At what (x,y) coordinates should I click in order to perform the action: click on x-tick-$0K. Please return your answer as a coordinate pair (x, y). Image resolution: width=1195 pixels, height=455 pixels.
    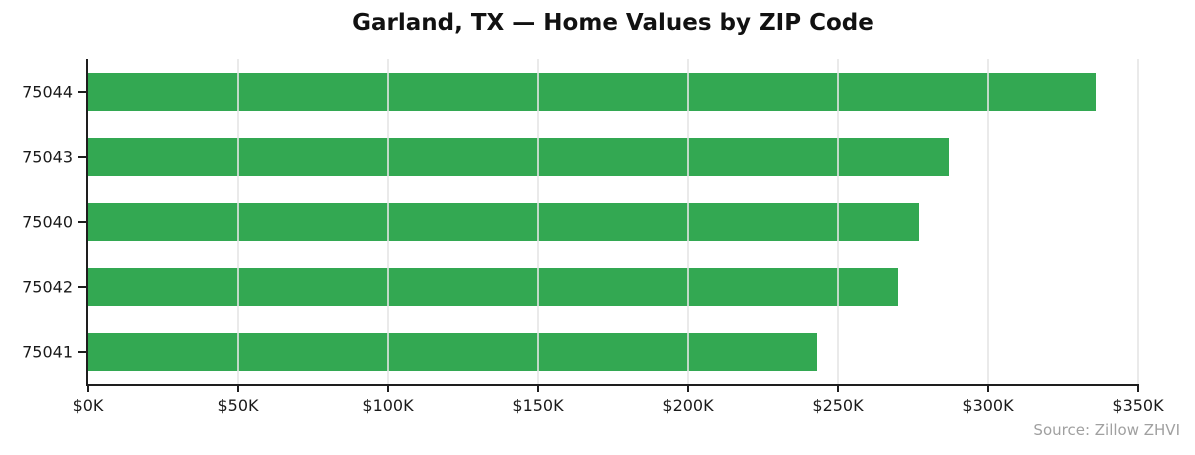
    Looking at the image, I should click on (88, 389).